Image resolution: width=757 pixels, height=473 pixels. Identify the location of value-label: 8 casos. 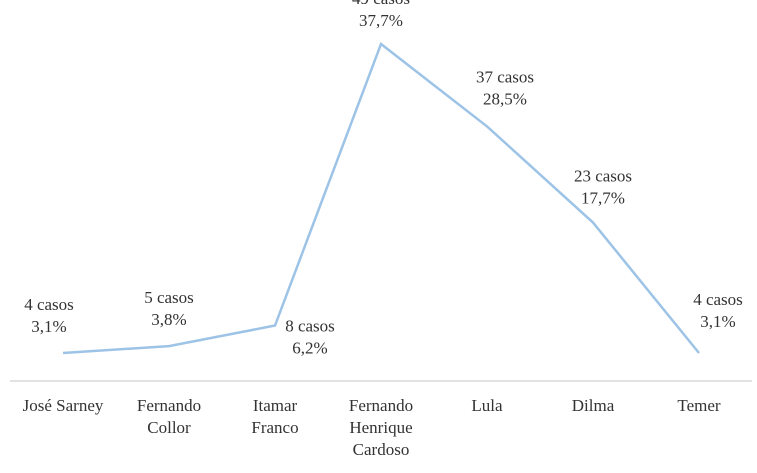
(310, 325).